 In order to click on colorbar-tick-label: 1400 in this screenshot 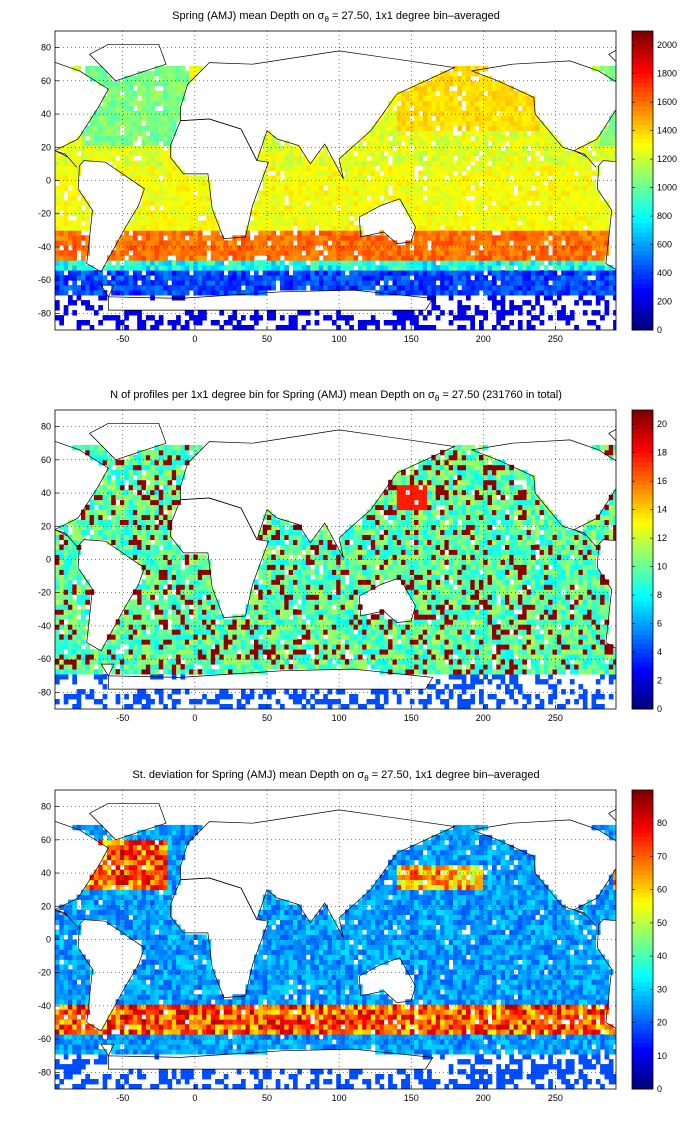, I will do `click(667, 131)`.